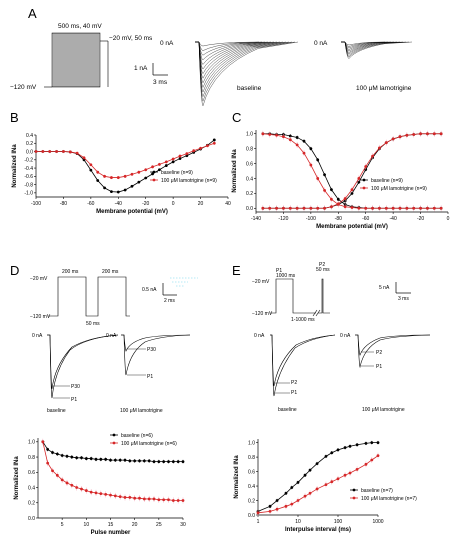 The height and width of the screenshot is (550, 461). What do you see at coordinates (311, 219) in the screenshot?
I see `x-tick-label: -100` at bounding box center [311, 219].